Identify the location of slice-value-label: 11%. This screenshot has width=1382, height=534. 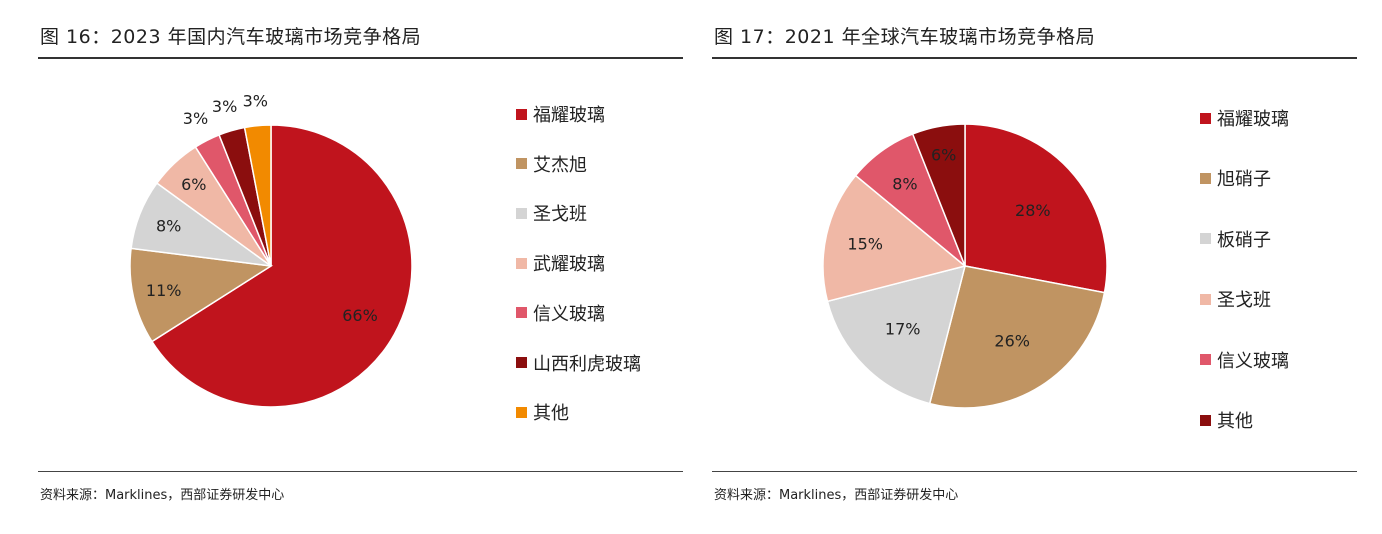
(164, 290).